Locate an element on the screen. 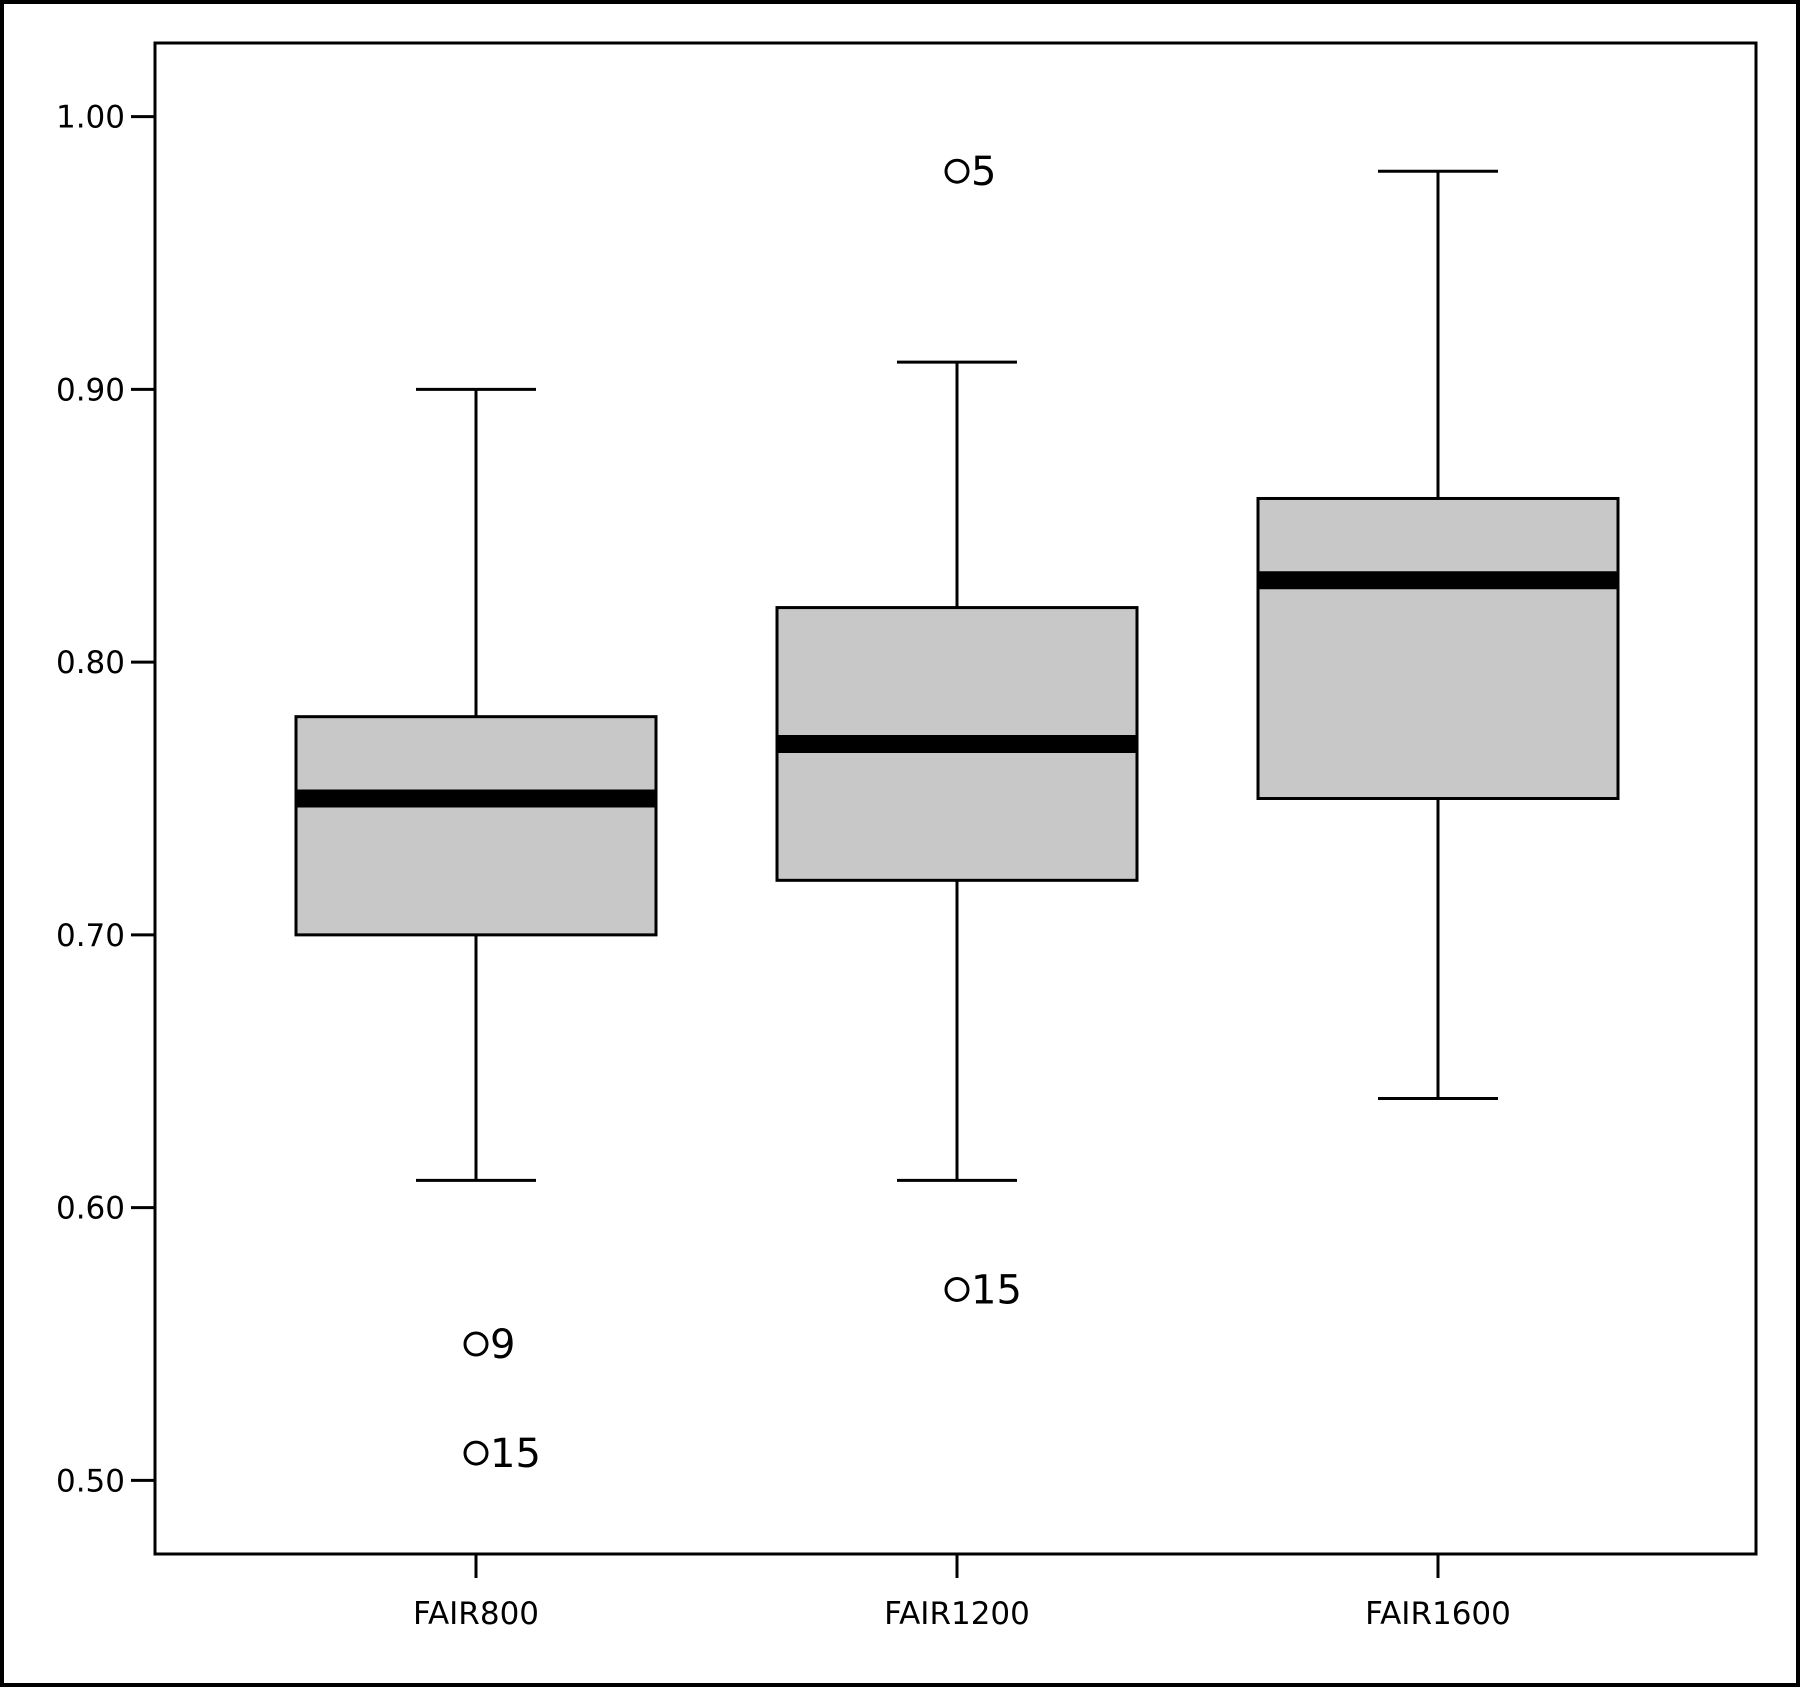  box-fair800: 9 15 is located at coordinates (476, 932).